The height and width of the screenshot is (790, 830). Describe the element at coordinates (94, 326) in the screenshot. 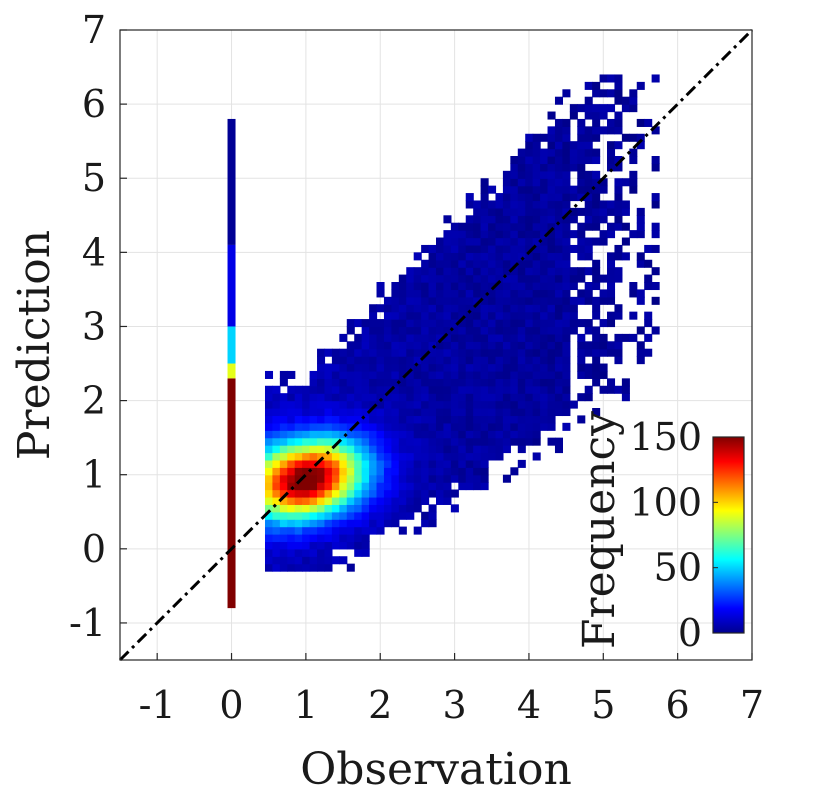

I see `y-tick-label: 3` at that location.